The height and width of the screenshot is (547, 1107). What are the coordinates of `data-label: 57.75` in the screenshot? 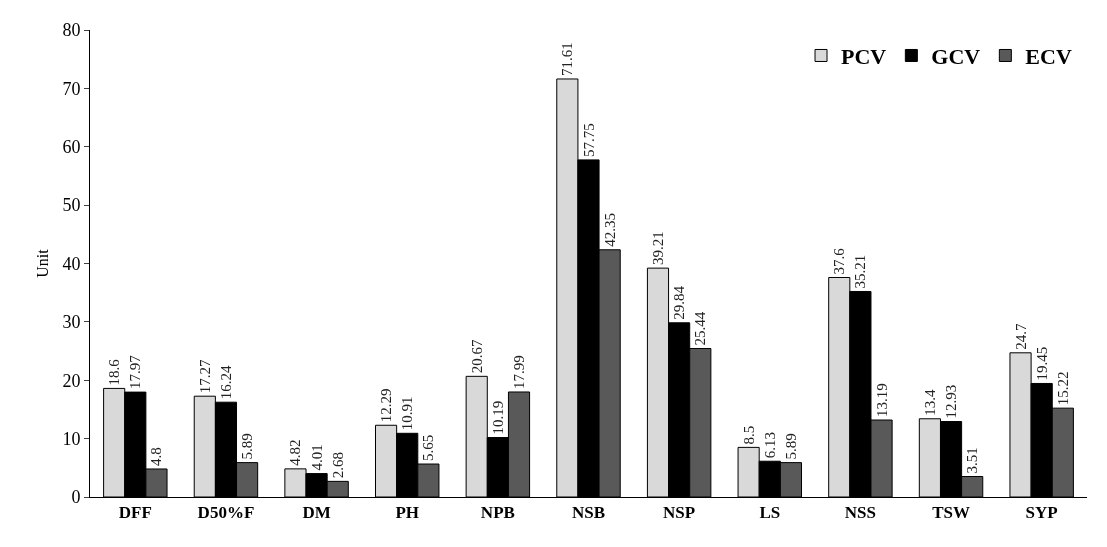 It's located at (588, 140).